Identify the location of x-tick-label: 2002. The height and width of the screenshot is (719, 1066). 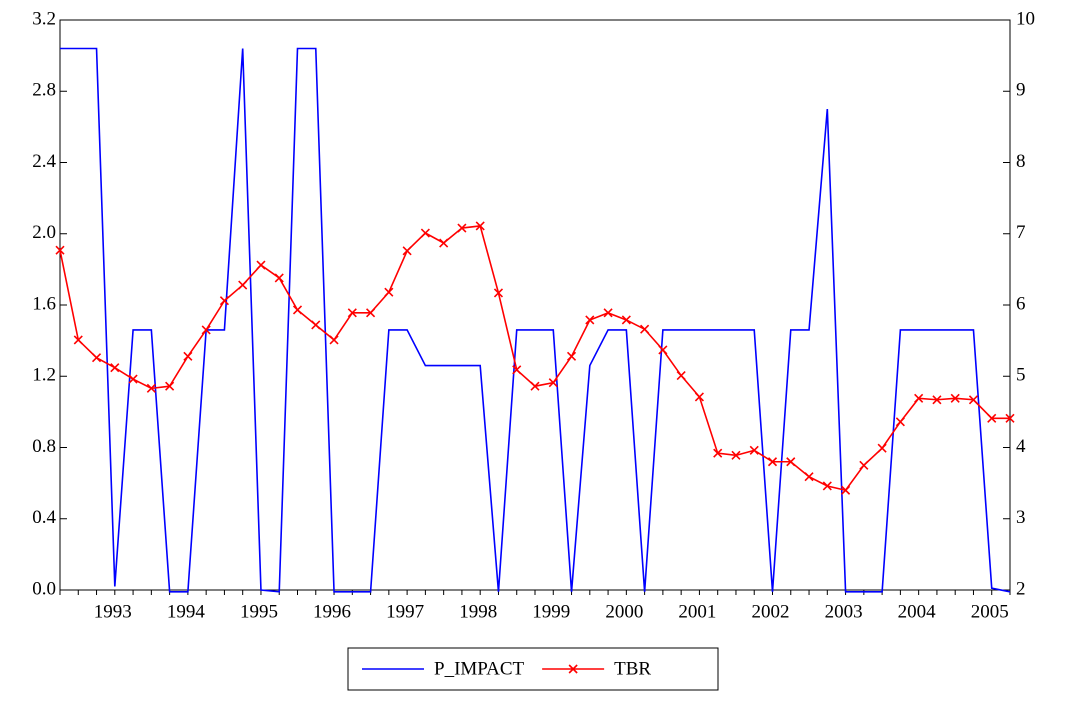
(771, 611).